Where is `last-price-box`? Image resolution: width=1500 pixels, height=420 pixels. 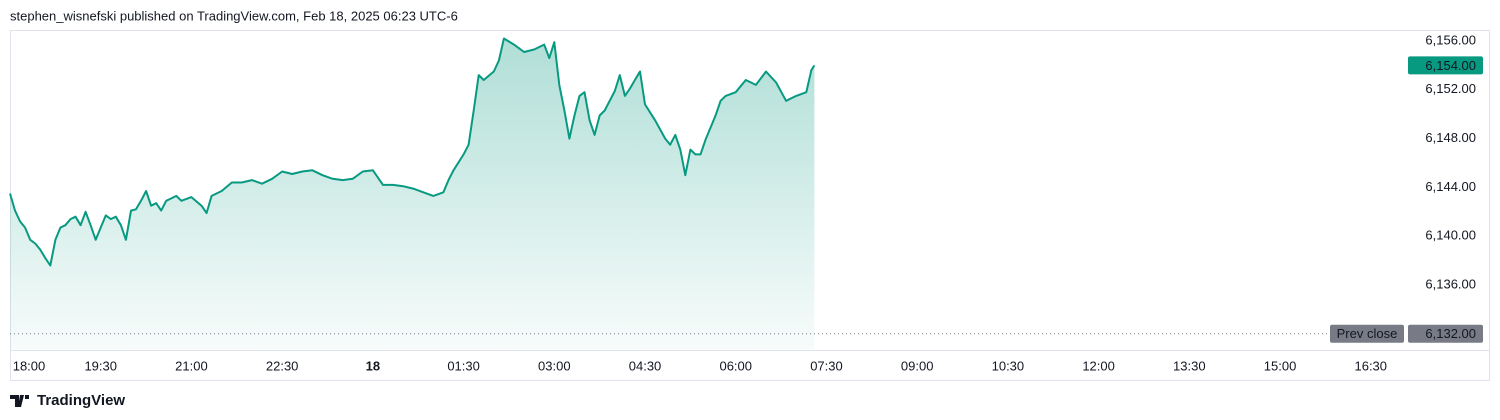 last-price-box is located at coordinates (1445, 65).